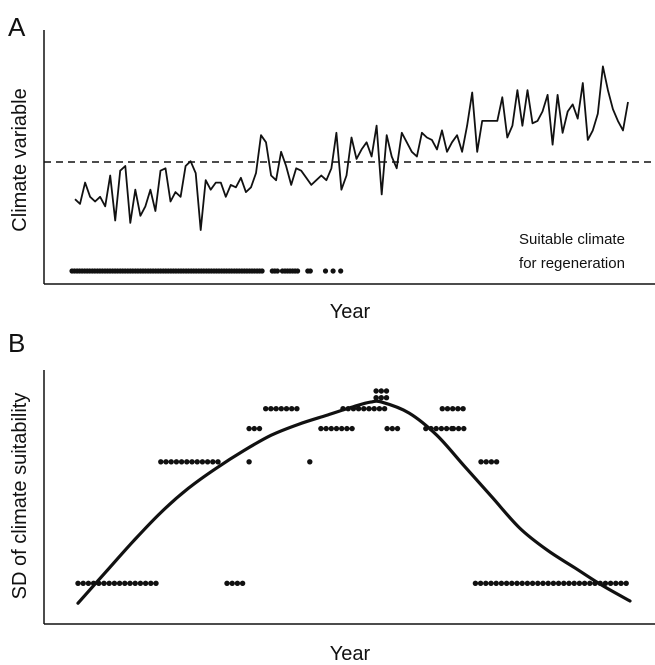 This screenshot has height=665, width=655. What do you see at coordinates (16, 343) in the screenshot?
I see `panel-b-label: B` at bounding box center [16, 343].